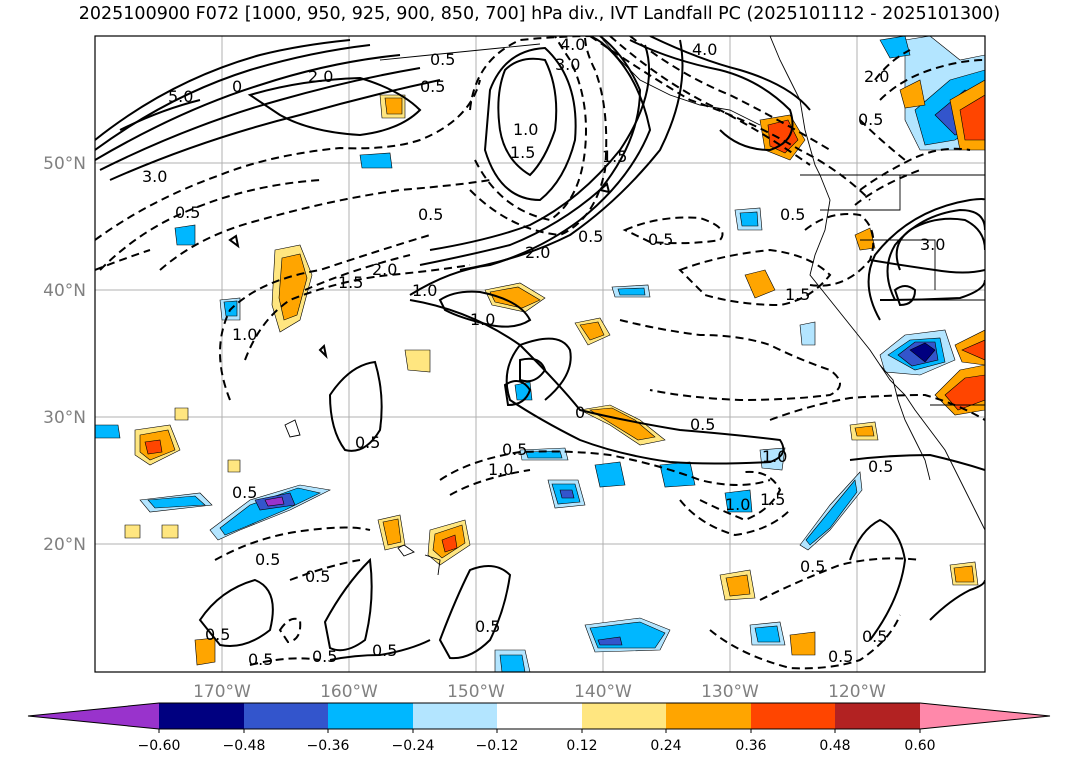 The height and width of the screenshot is (765, 1079). Describe the element at coordinates (750, 746) in the screenshot. I see `colorbar-tick: 0.36` at that location.